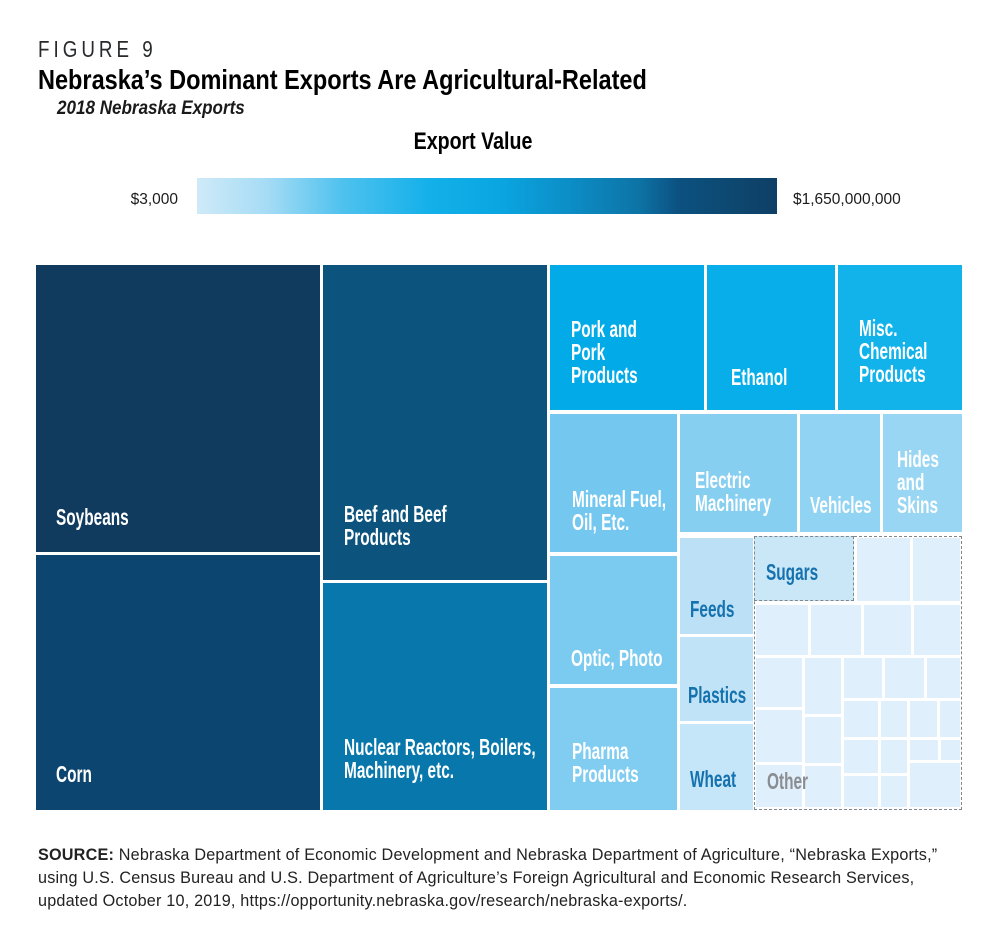  I want to click on figure-subtitle: 2018 Nebraska Exports, so click(151, 108).